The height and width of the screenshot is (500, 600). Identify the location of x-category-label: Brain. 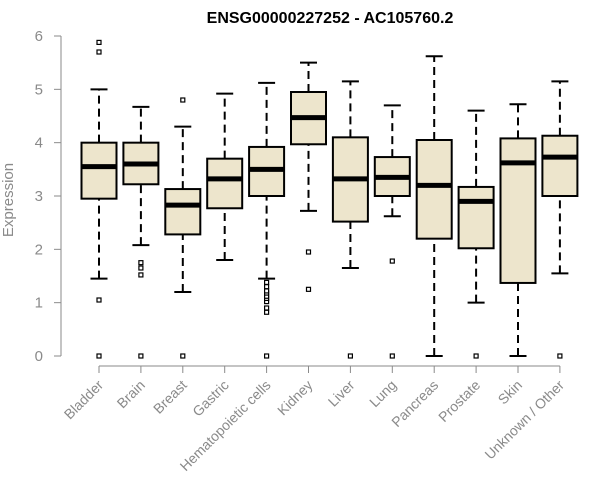
(131, 394).